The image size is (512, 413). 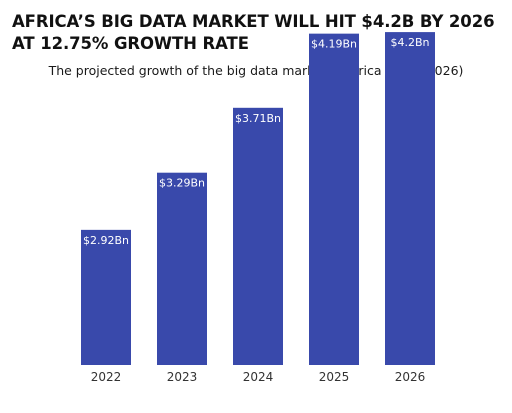 What do you see at coordinates (258, 377) in the screenshot?
I see `x-tick-2024: 2024` at bounding box center [258, 377].